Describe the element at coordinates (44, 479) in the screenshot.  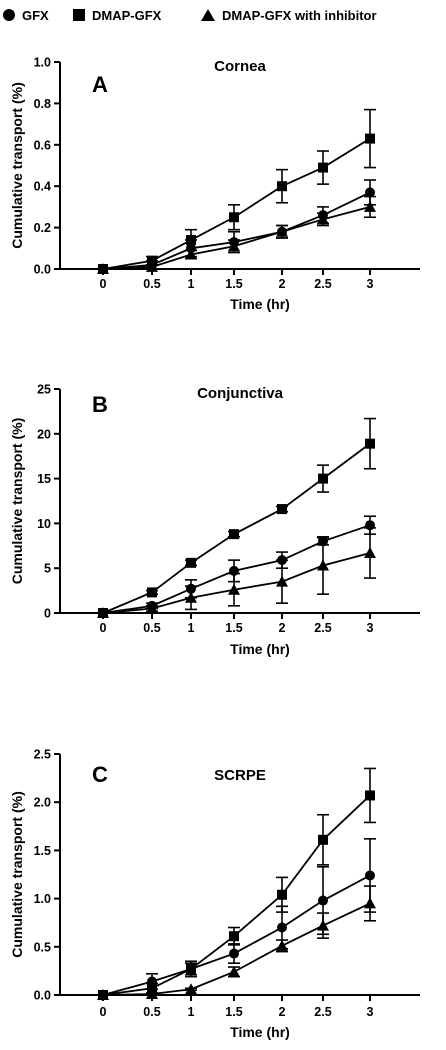
I see `y-tick-label: 15` at that location.